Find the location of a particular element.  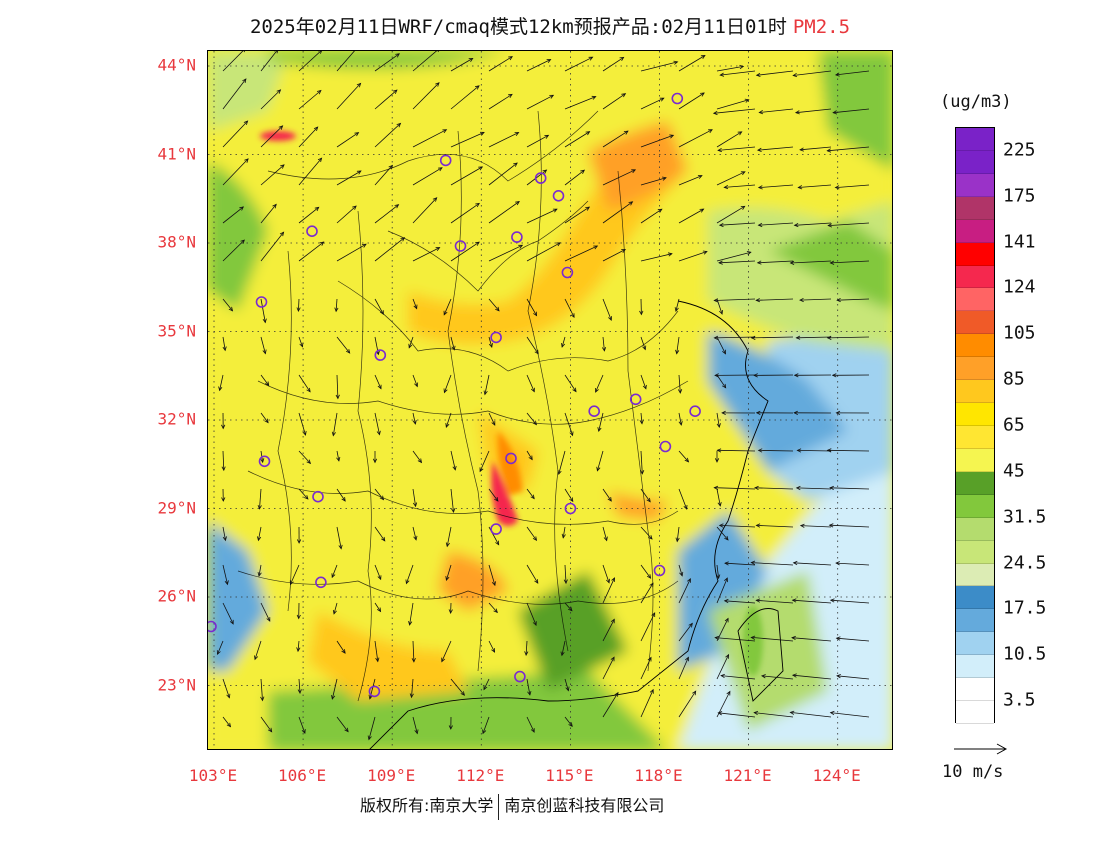

legend-tick-label: 24.5 is located at coordinates (1025, 563).